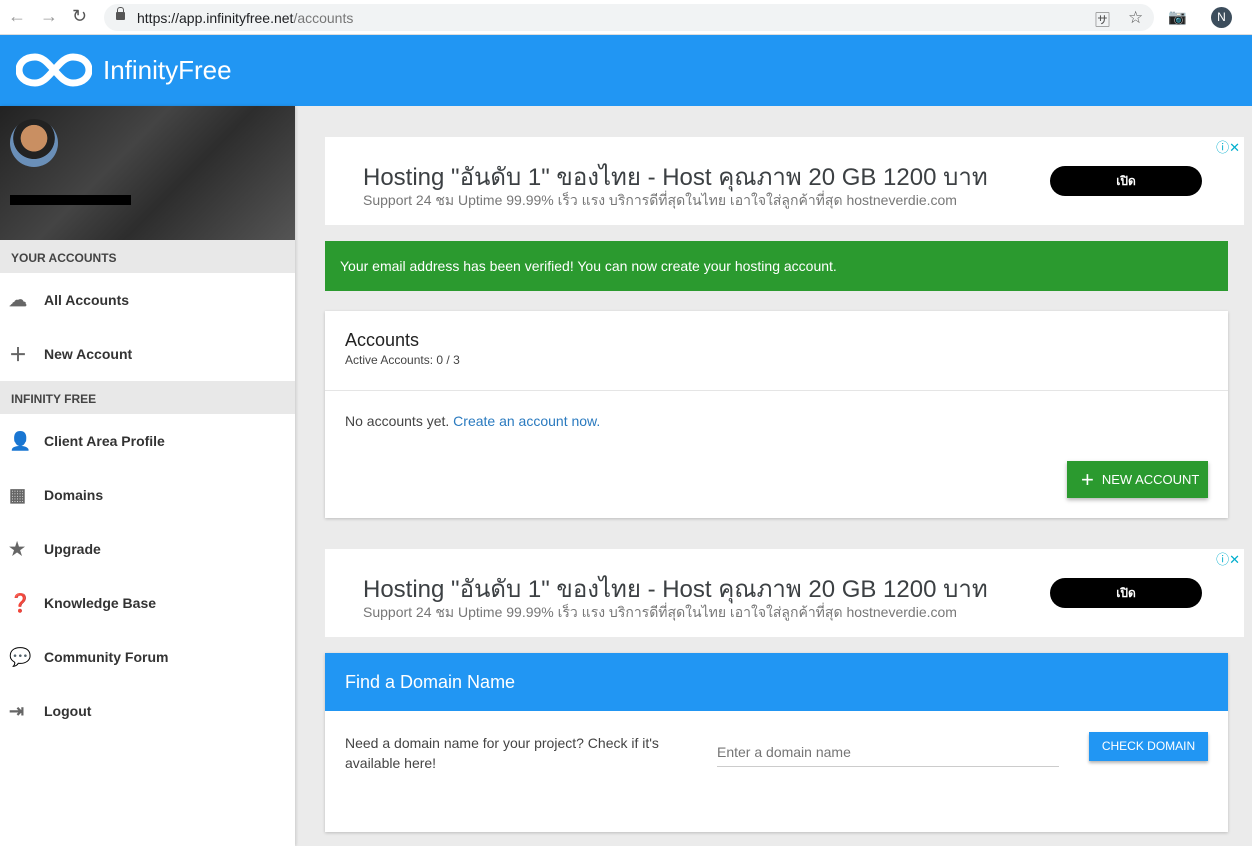 This screenshot has width=1252, height=846. I want to click on url-host: https://app.infinityfree.net, so click(215, 18).